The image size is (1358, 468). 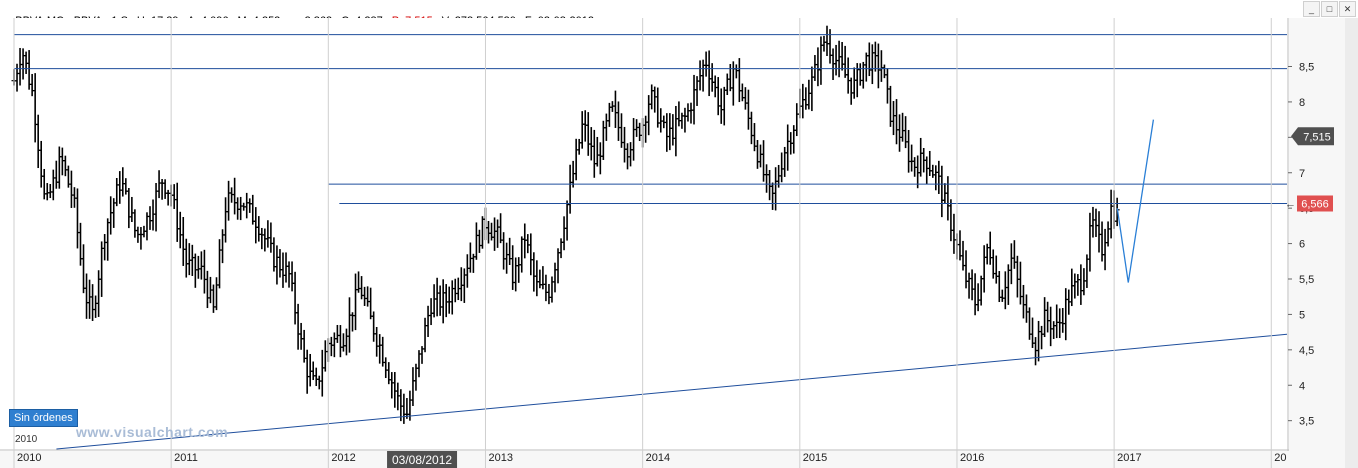 I want to click on x-tick-label: 2012, so click(x=343, y=458).